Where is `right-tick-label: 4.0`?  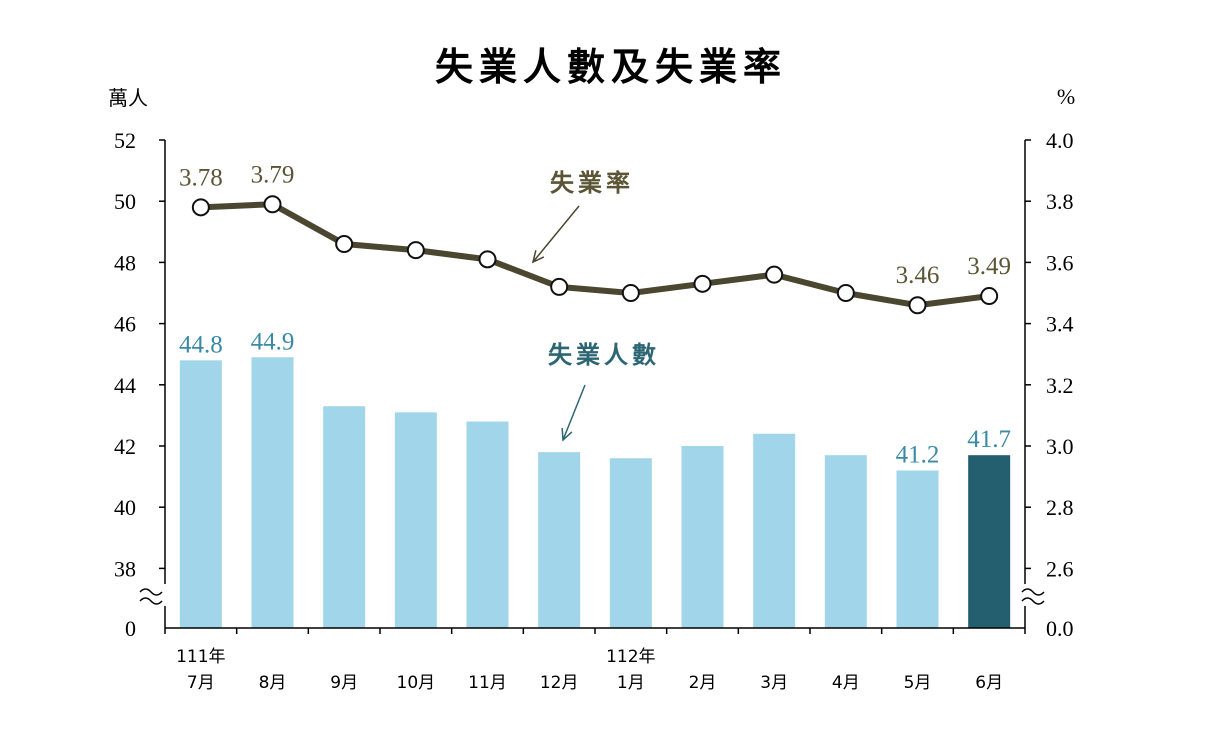 right-tick-label: 4.0 is located at coordinates (1060, 140).